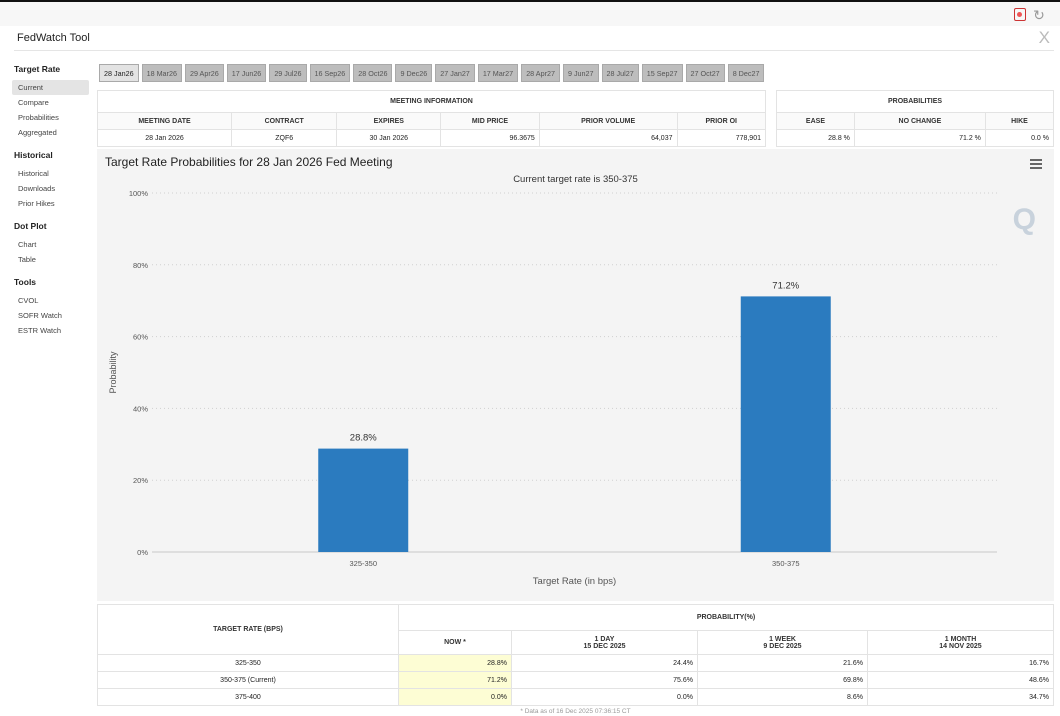 This screenshot has width=1060, height=716. I want to click on col-1-month-label: 1 MONTH, so click(960, 639).